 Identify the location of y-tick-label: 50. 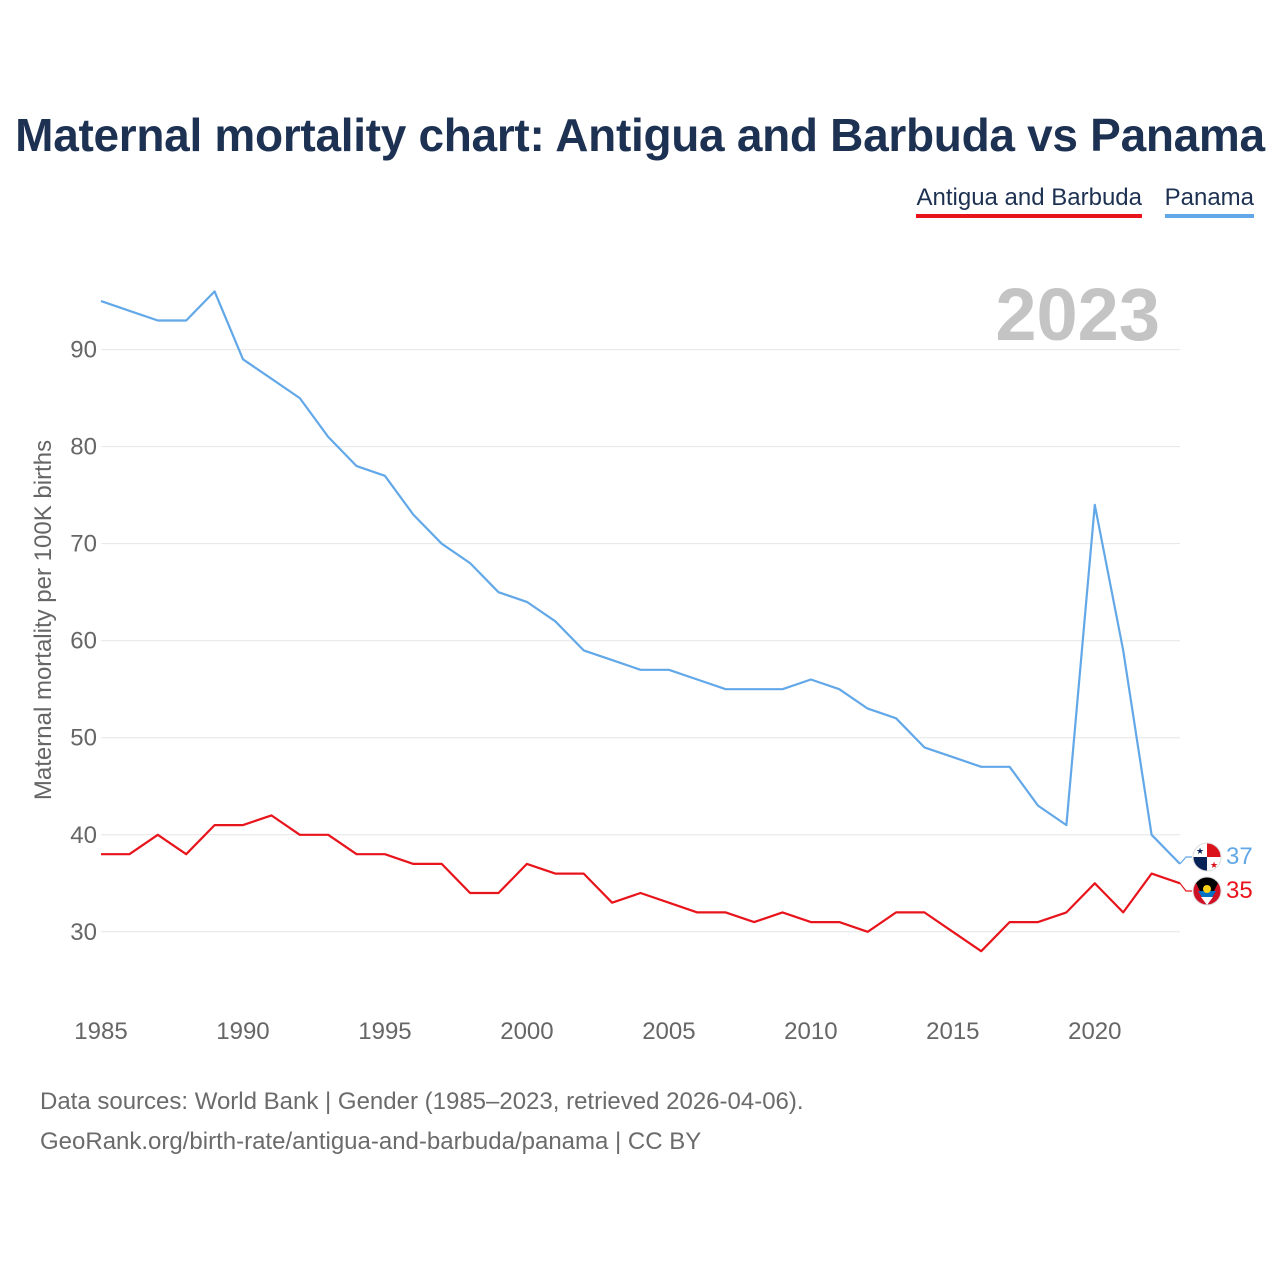
(83, 738).